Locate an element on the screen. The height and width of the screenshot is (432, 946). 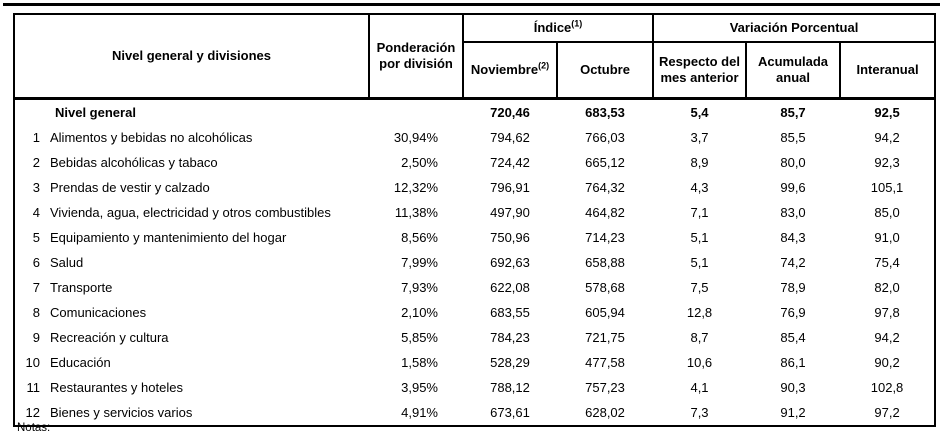
division-number: 5 is located at coordinates (32, 237).